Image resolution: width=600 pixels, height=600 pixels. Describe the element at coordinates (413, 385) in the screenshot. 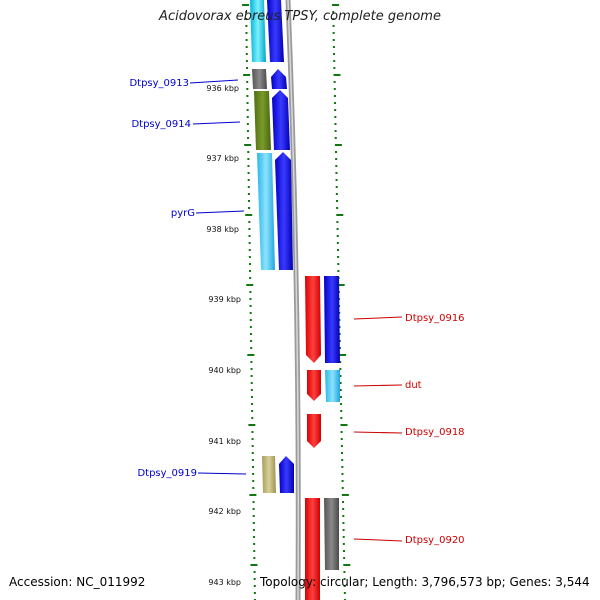

I see `gene-label-dut: dut` at that location.